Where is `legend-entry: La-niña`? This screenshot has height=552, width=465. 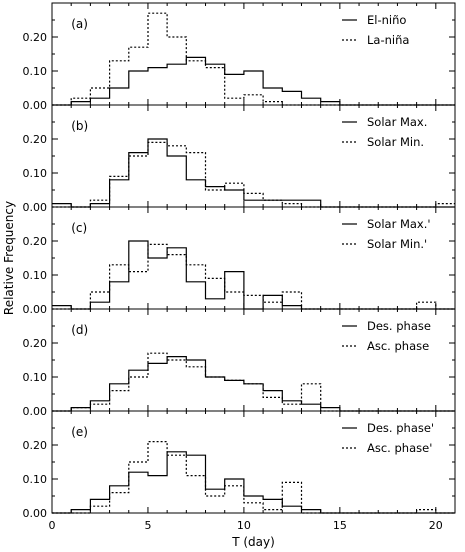
legend-entry: La-niña is located at coordinates (388, 40).